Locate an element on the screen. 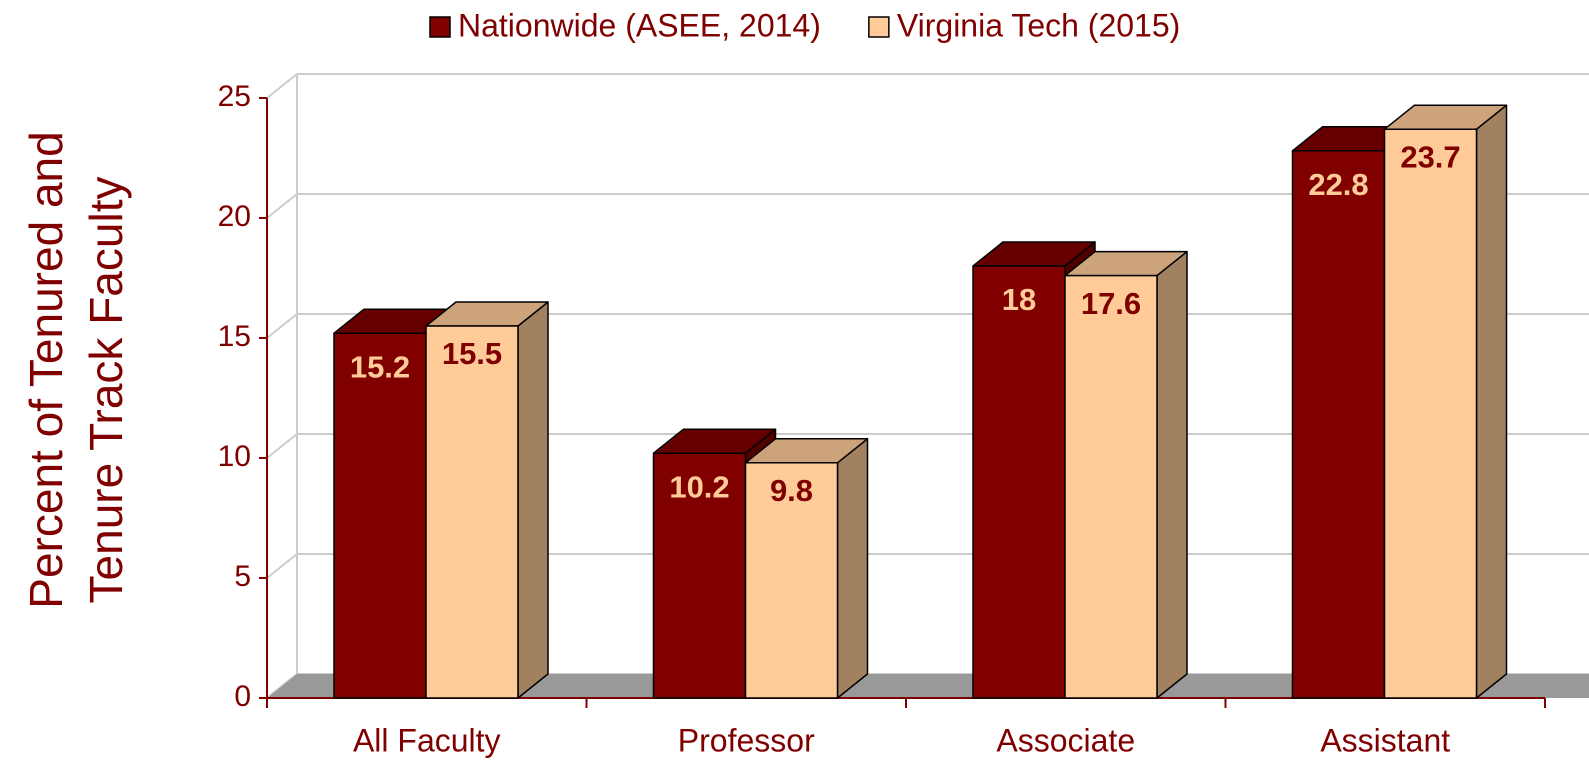  x-tick-label: Assistant is located at coordinates (1385, 740).